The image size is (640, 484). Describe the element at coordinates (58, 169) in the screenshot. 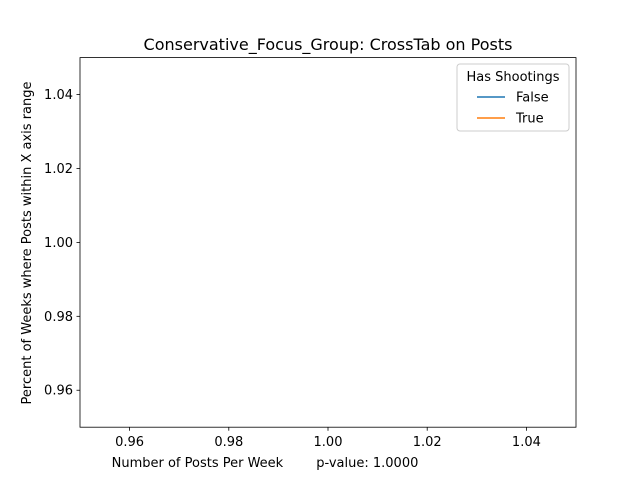

I see `y-tick-label: 1.02` at that location.